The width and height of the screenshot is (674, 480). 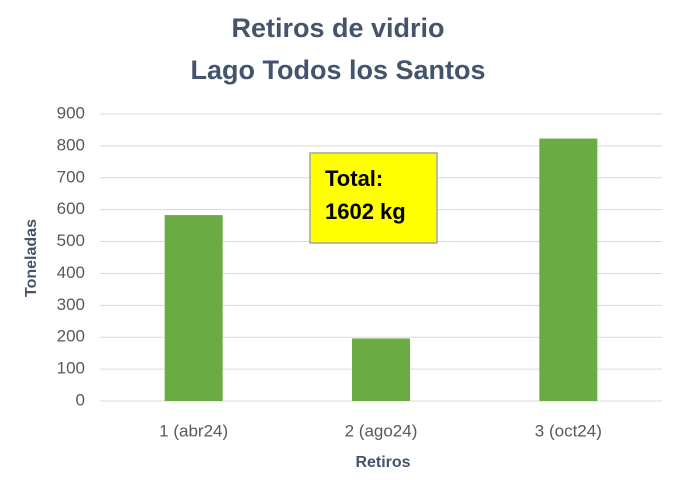 What do you see at coordinates (71, 240) in the screenshot?
I see `y-tick-label: 500` at bounding box center [71, 240].